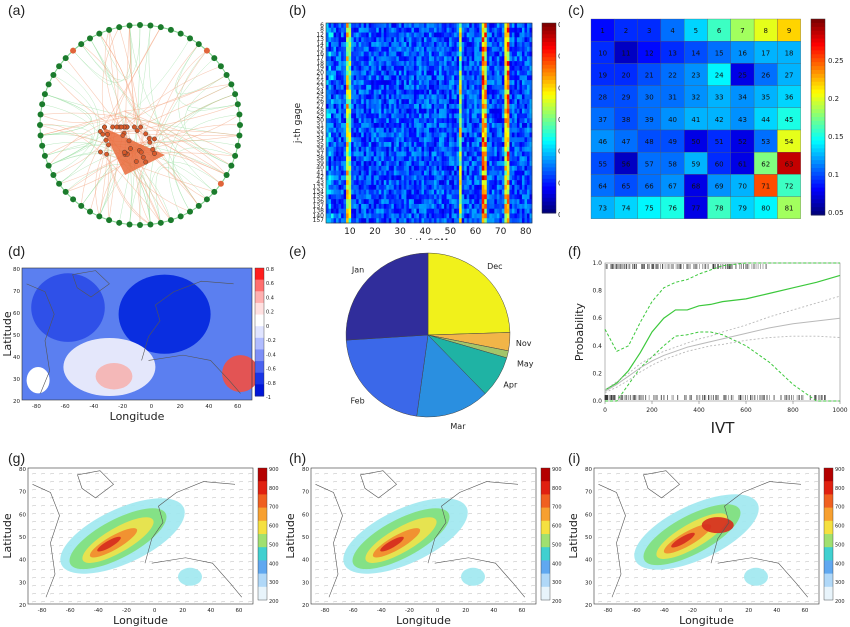 The width and height of the screenshot is (850, 627). I want to click on colorbar-tick-label: 600, so click(274, 527).